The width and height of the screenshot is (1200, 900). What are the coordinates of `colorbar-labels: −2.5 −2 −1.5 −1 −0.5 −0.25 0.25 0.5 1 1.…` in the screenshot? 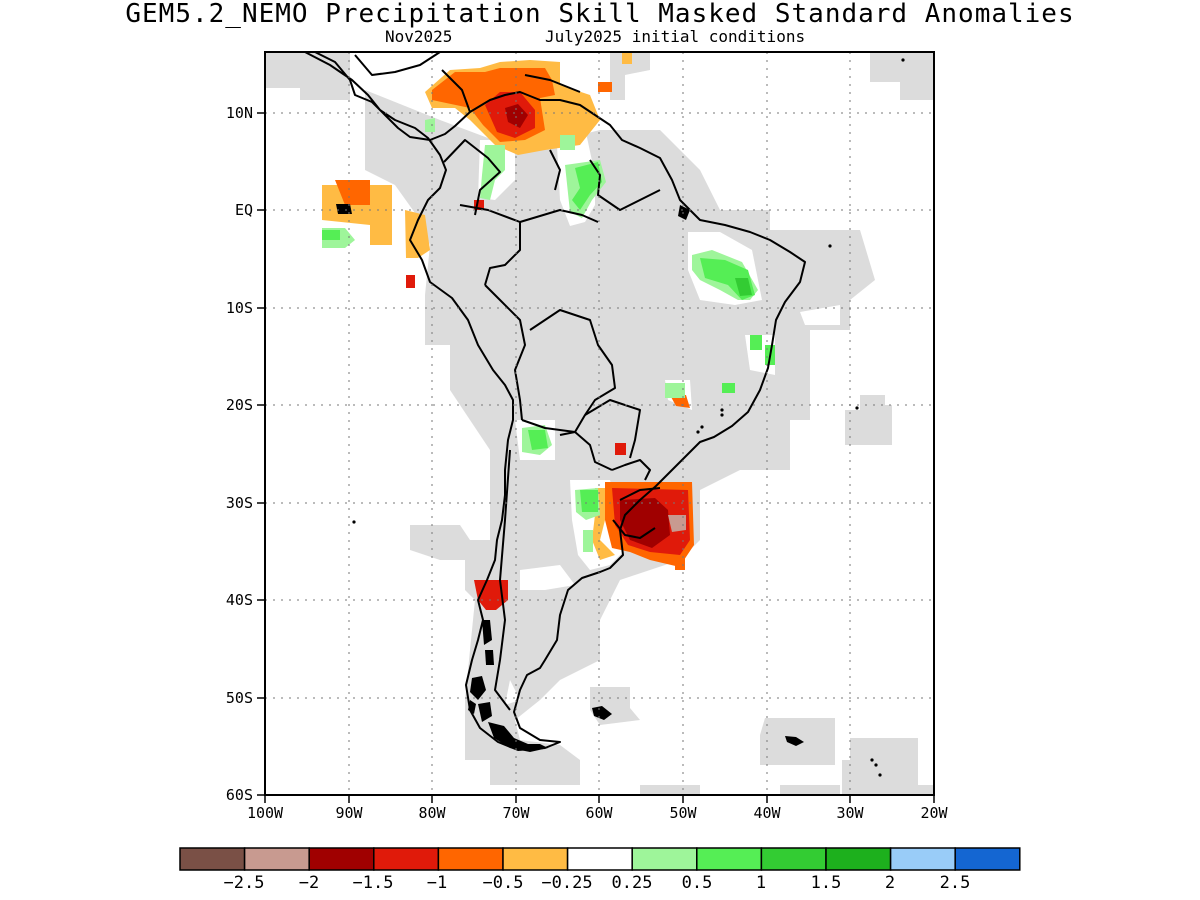 It's located at (597, 883).